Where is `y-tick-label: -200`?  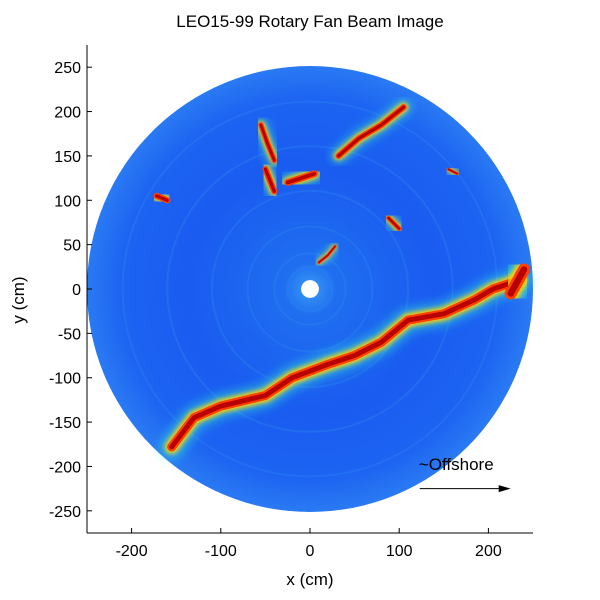
y-tick-label: -200 is located at coordinates (65, 467).